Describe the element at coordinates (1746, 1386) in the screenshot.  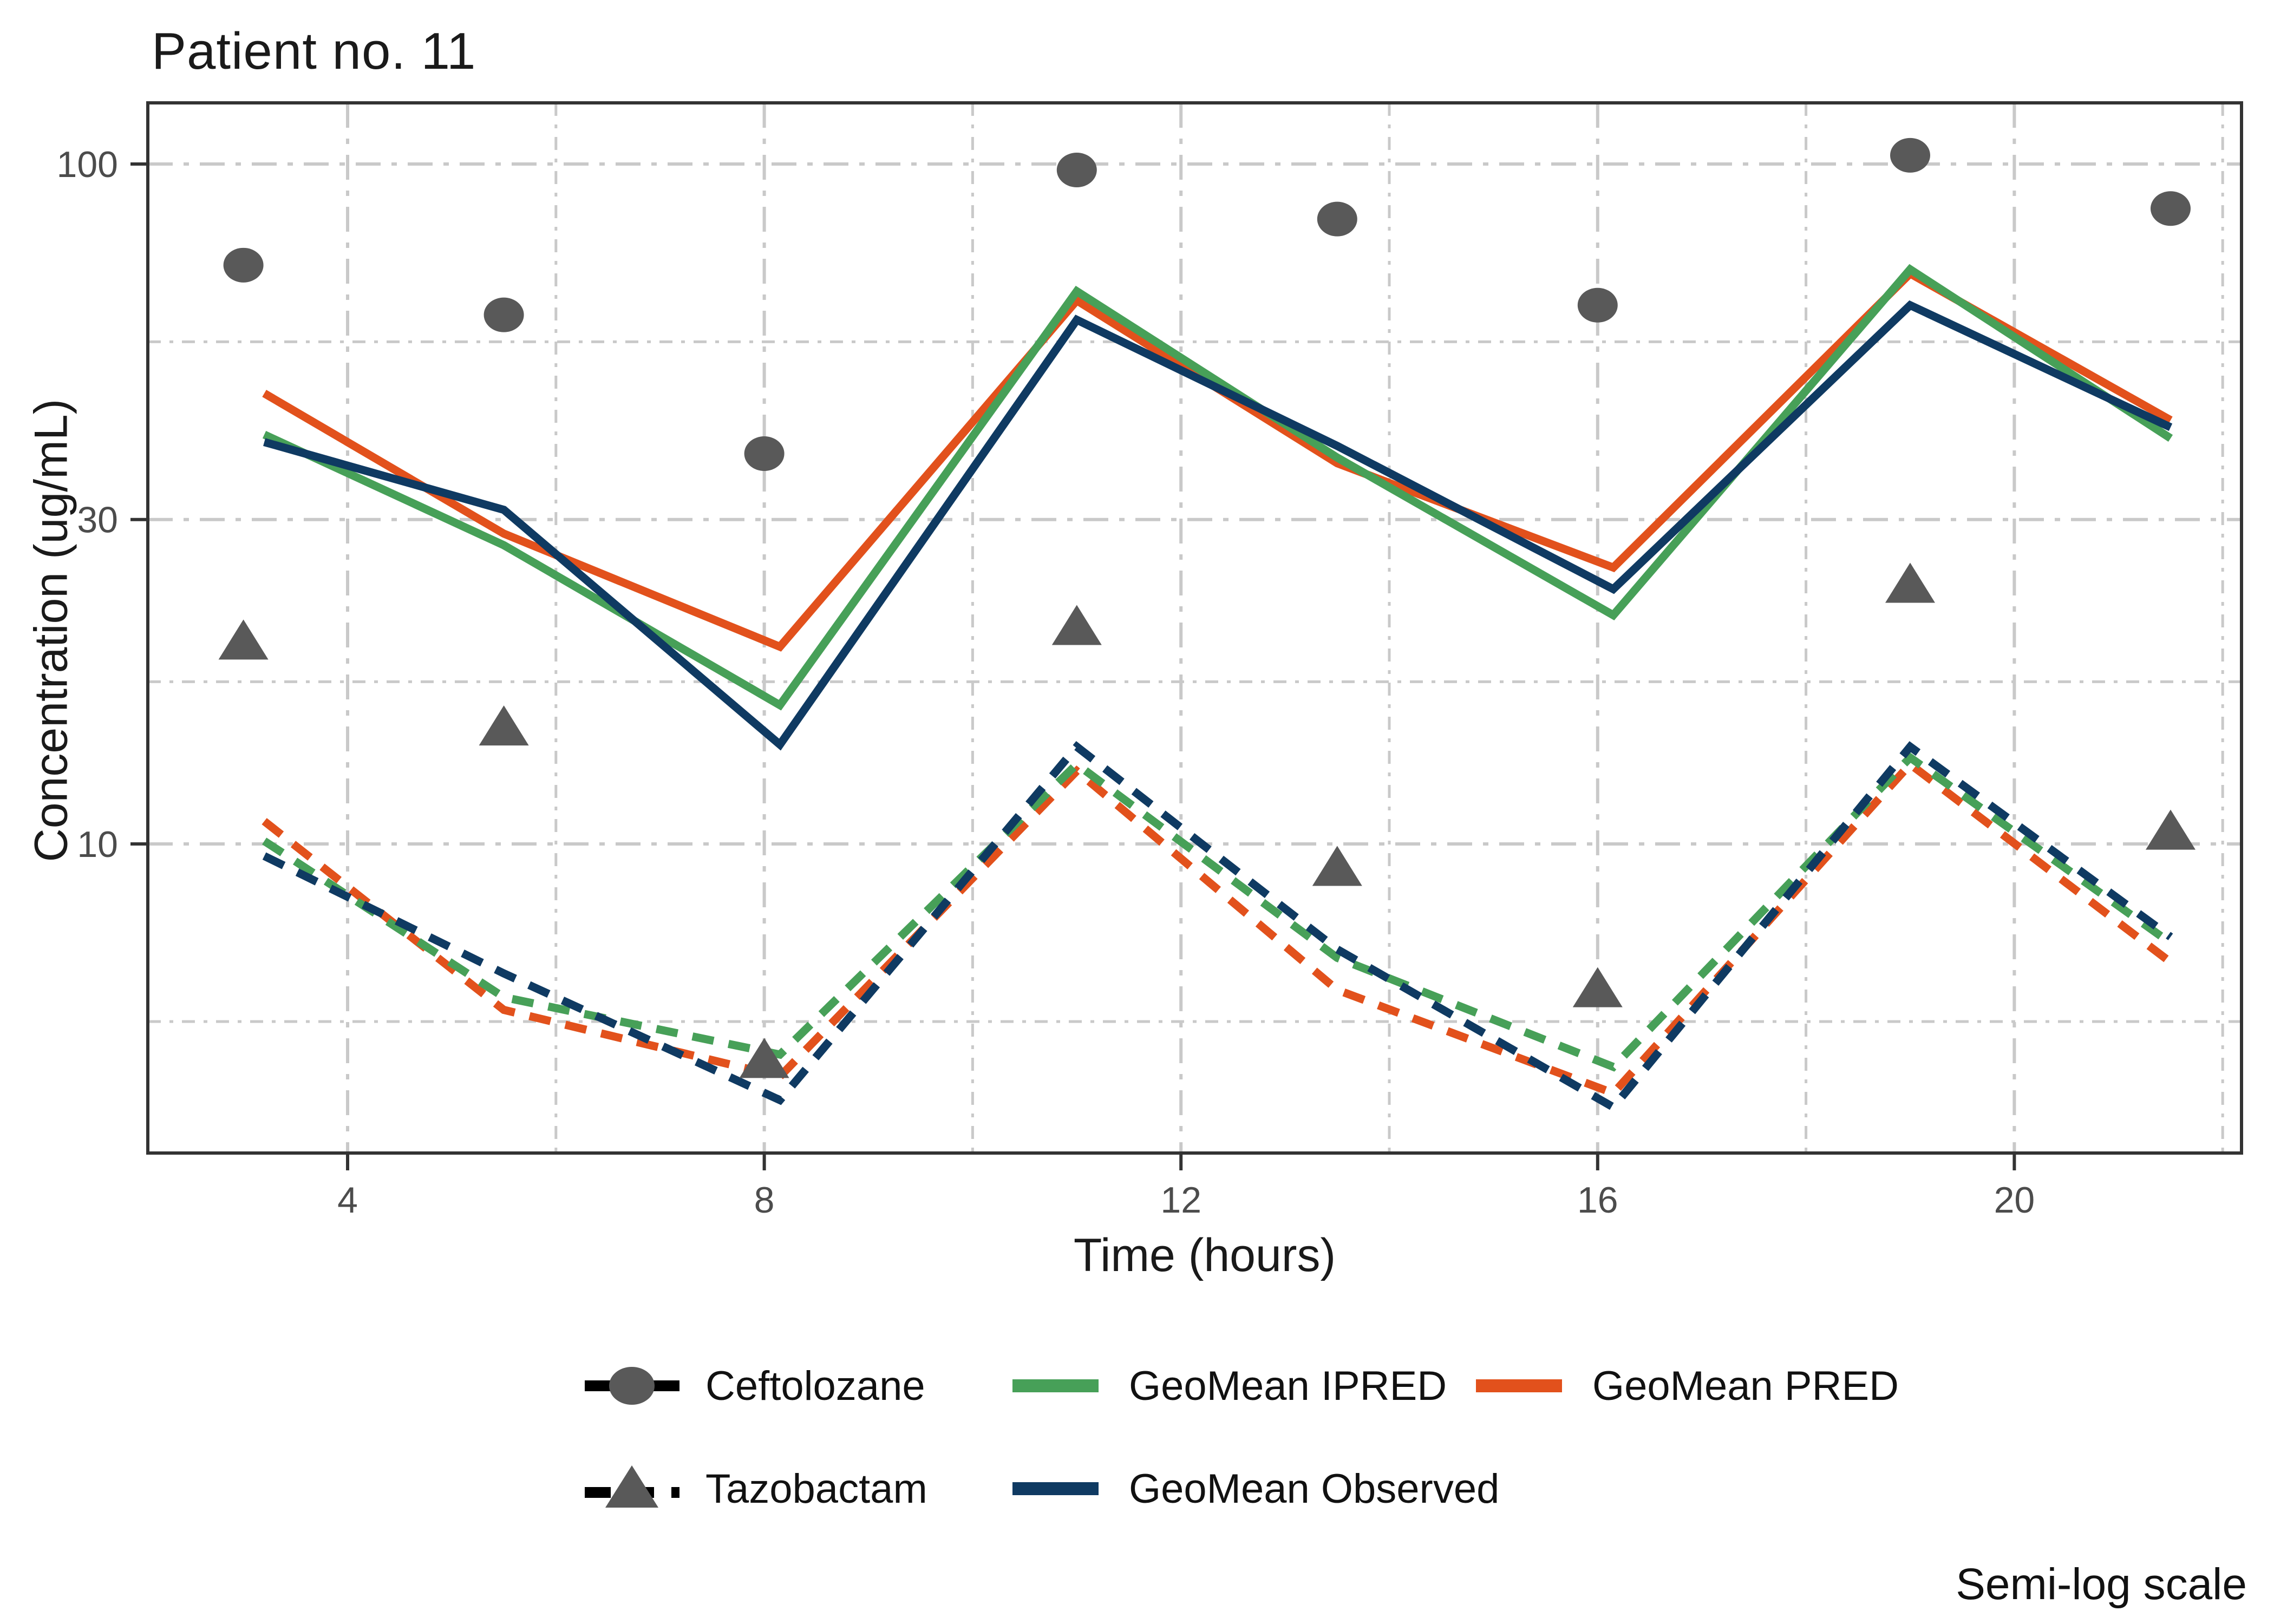
I see `legend-label: GeoMean PRED` at that location.